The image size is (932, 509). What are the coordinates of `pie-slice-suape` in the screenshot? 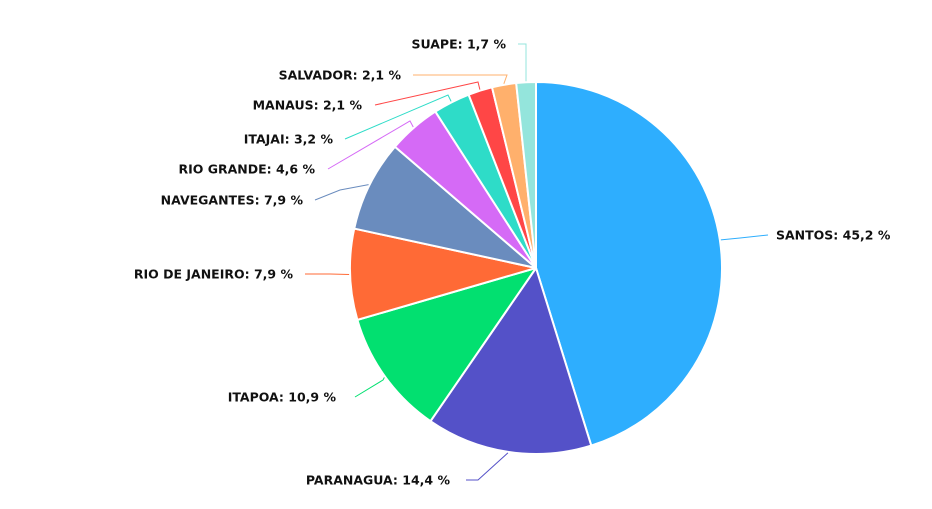 It's located at (526, 175).